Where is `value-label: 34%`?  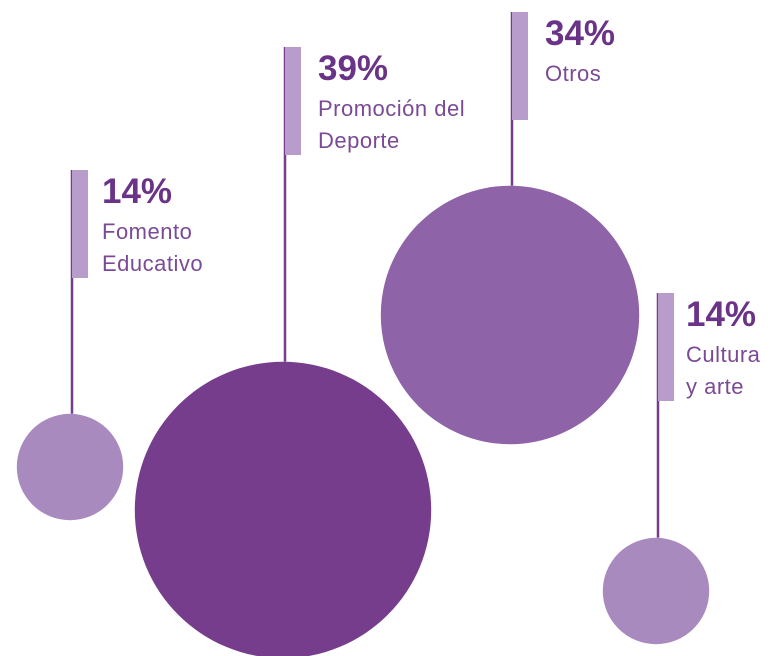
value-label: 34% is located at coordinates (580, 33).